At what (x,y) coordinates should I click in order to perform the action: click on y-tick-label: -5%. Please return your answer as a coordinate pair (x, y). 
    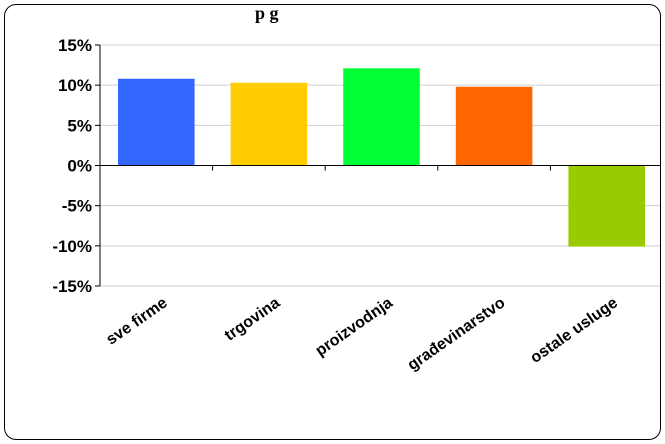
    Looking at the image, I should click on (77, 206).